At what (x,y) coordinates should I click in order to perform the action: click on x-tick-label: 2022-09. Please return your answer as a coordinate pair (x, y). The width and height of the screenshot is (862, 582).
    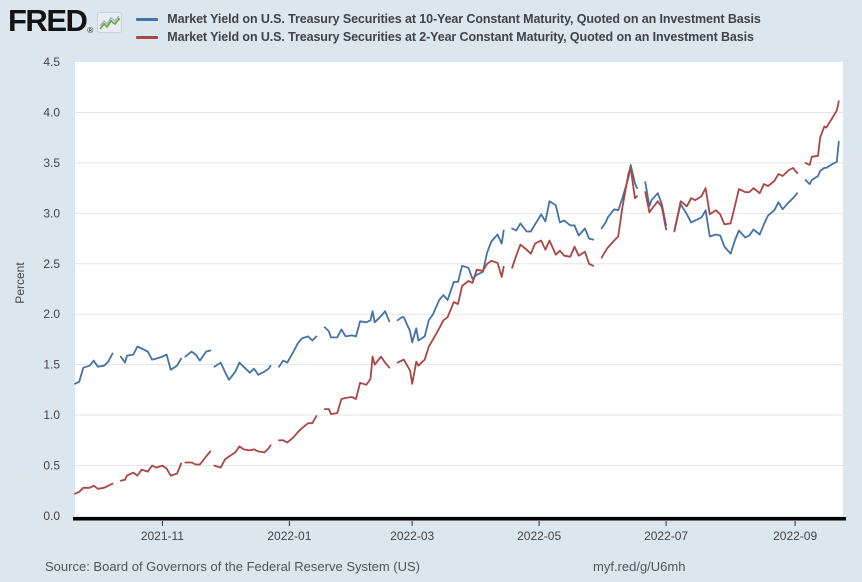
    Looking at the image, I should click on (795, 536).